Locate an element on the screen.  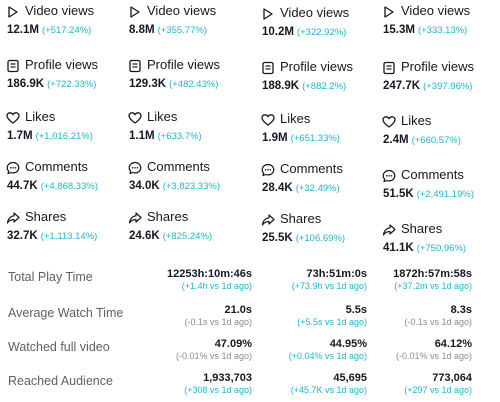
metric-likes: Likes 1.1M (+633.7%) is located at coordinates (184, 131).